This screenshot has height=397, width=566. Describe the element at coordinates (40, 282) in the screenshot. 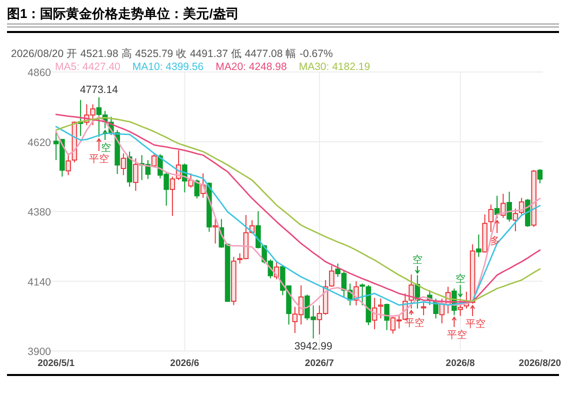

I see `y-tick-label: 4140` at that location.